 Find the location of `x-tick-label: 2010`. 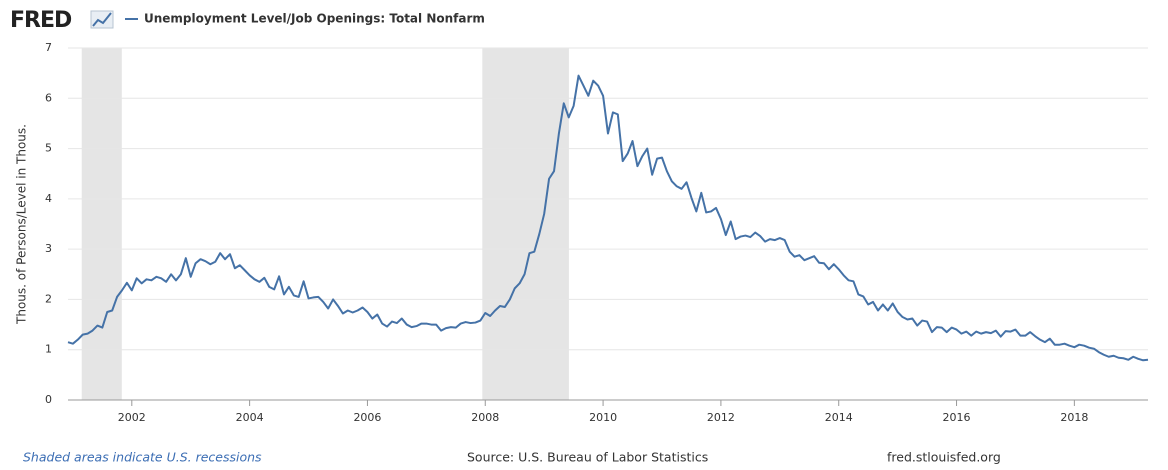

x-tick-label: 2010 is located at coordinates (603, 417).